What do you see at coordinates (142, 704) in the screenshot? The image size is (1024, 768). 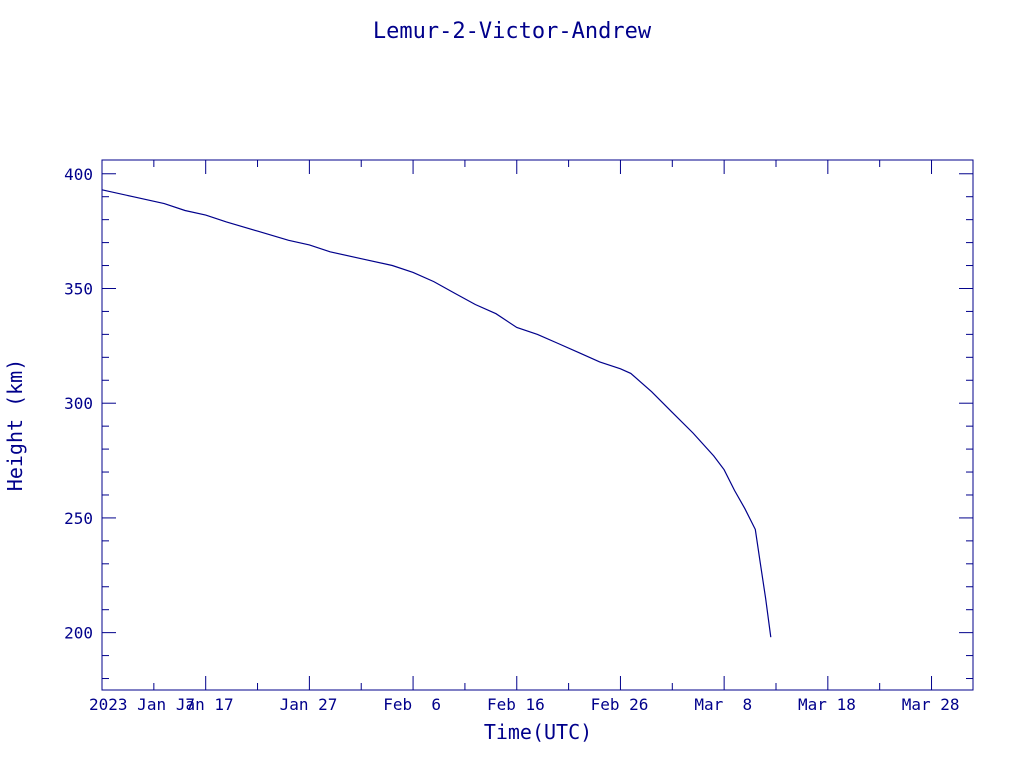 I see `x-tick-label: 2023 Jan 7` at bounding box center [142, 704].